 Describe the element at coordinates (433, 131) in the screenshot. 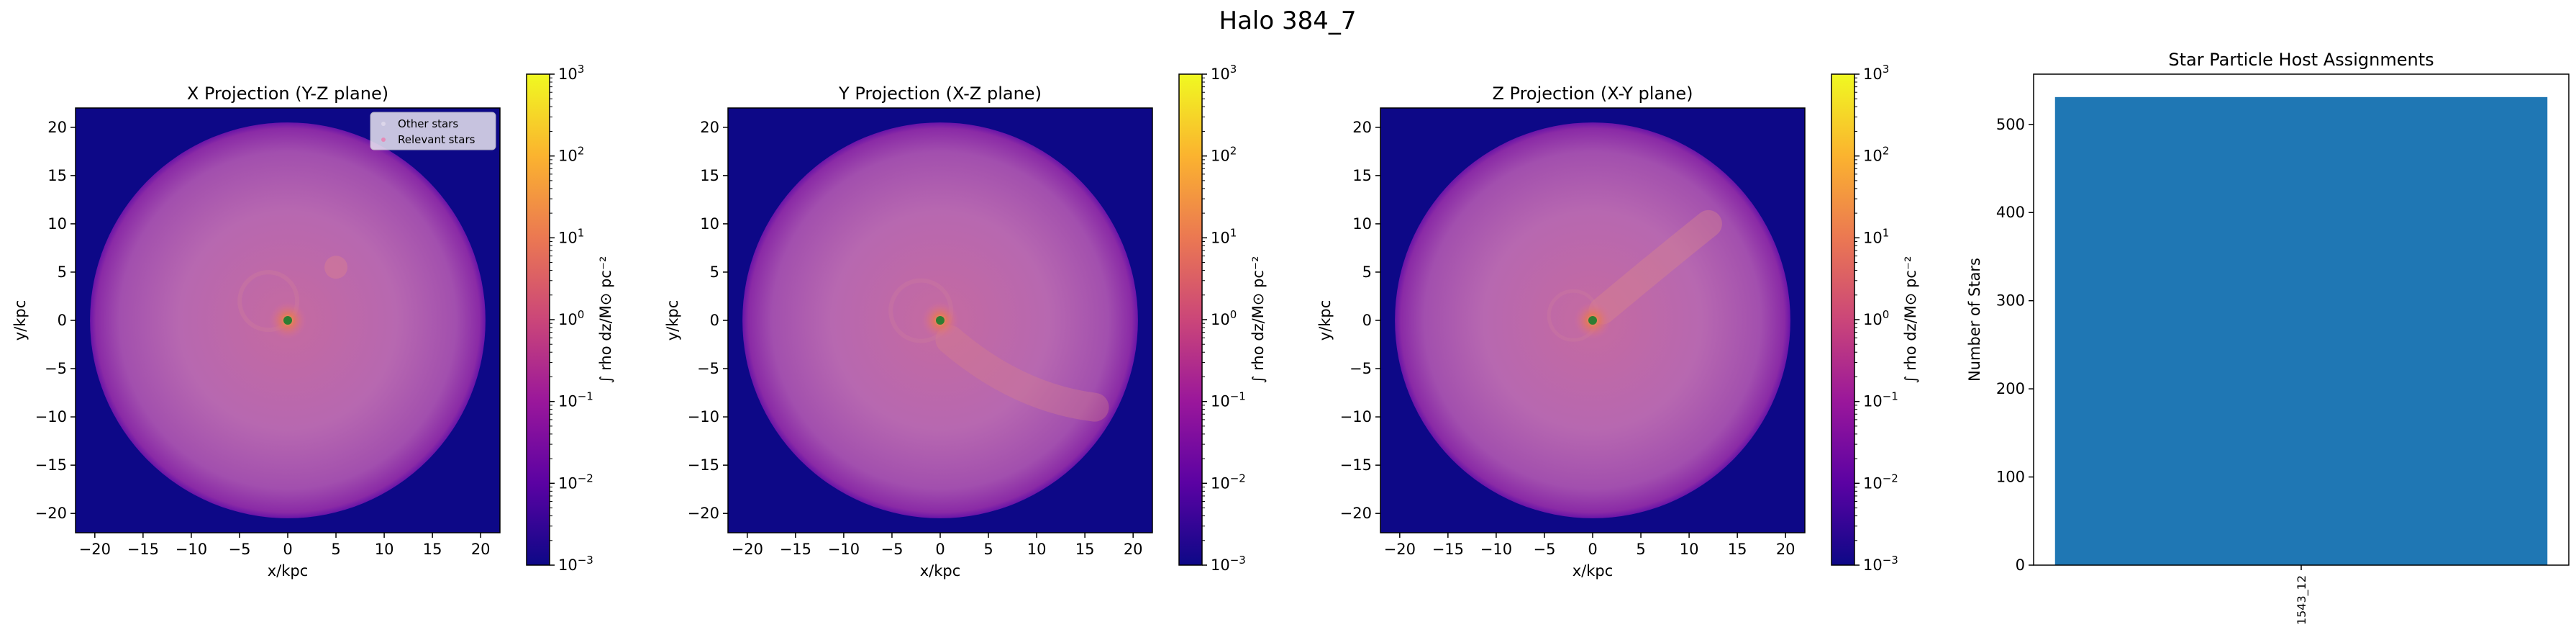

I see `legend-box` at that location.